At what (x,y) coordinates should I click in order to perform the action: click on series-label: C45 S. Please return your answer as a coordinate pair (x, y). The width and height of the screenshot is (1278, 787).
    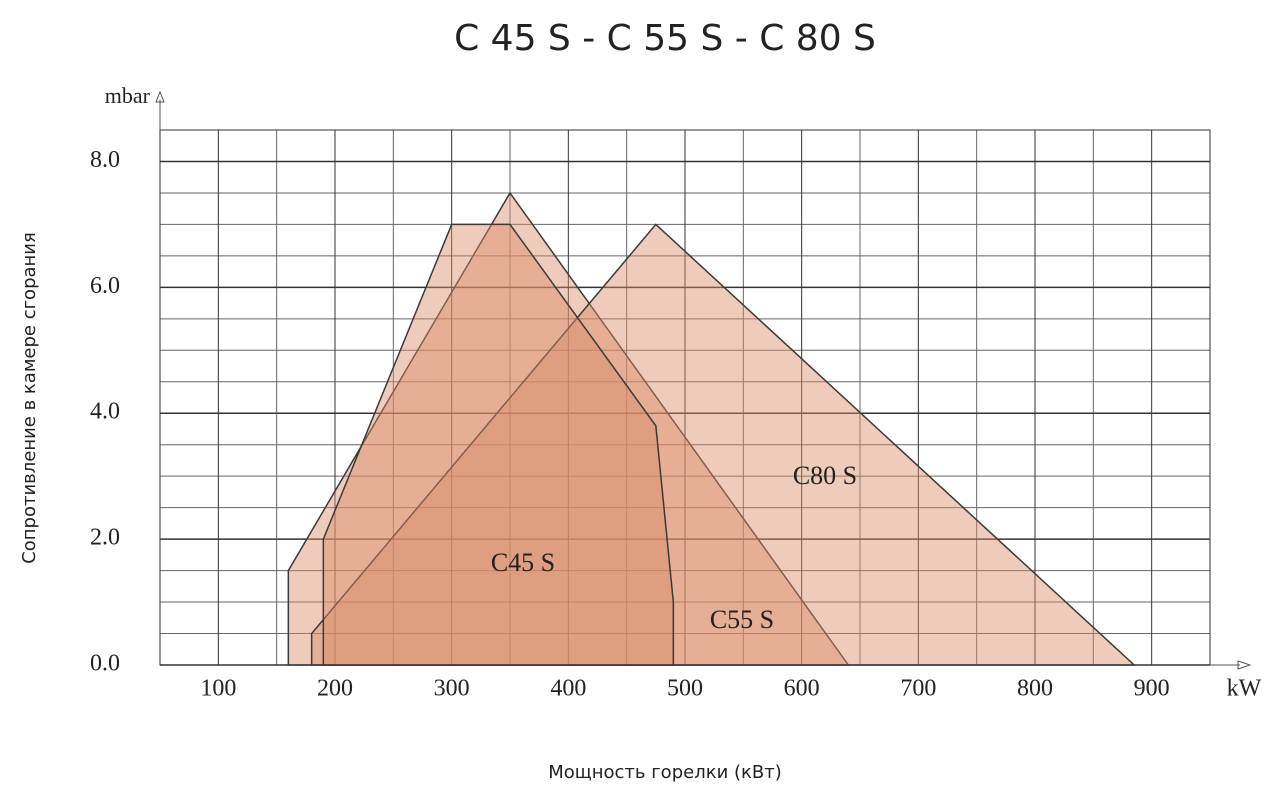
    Looking at the image, I should click on (523, 562).